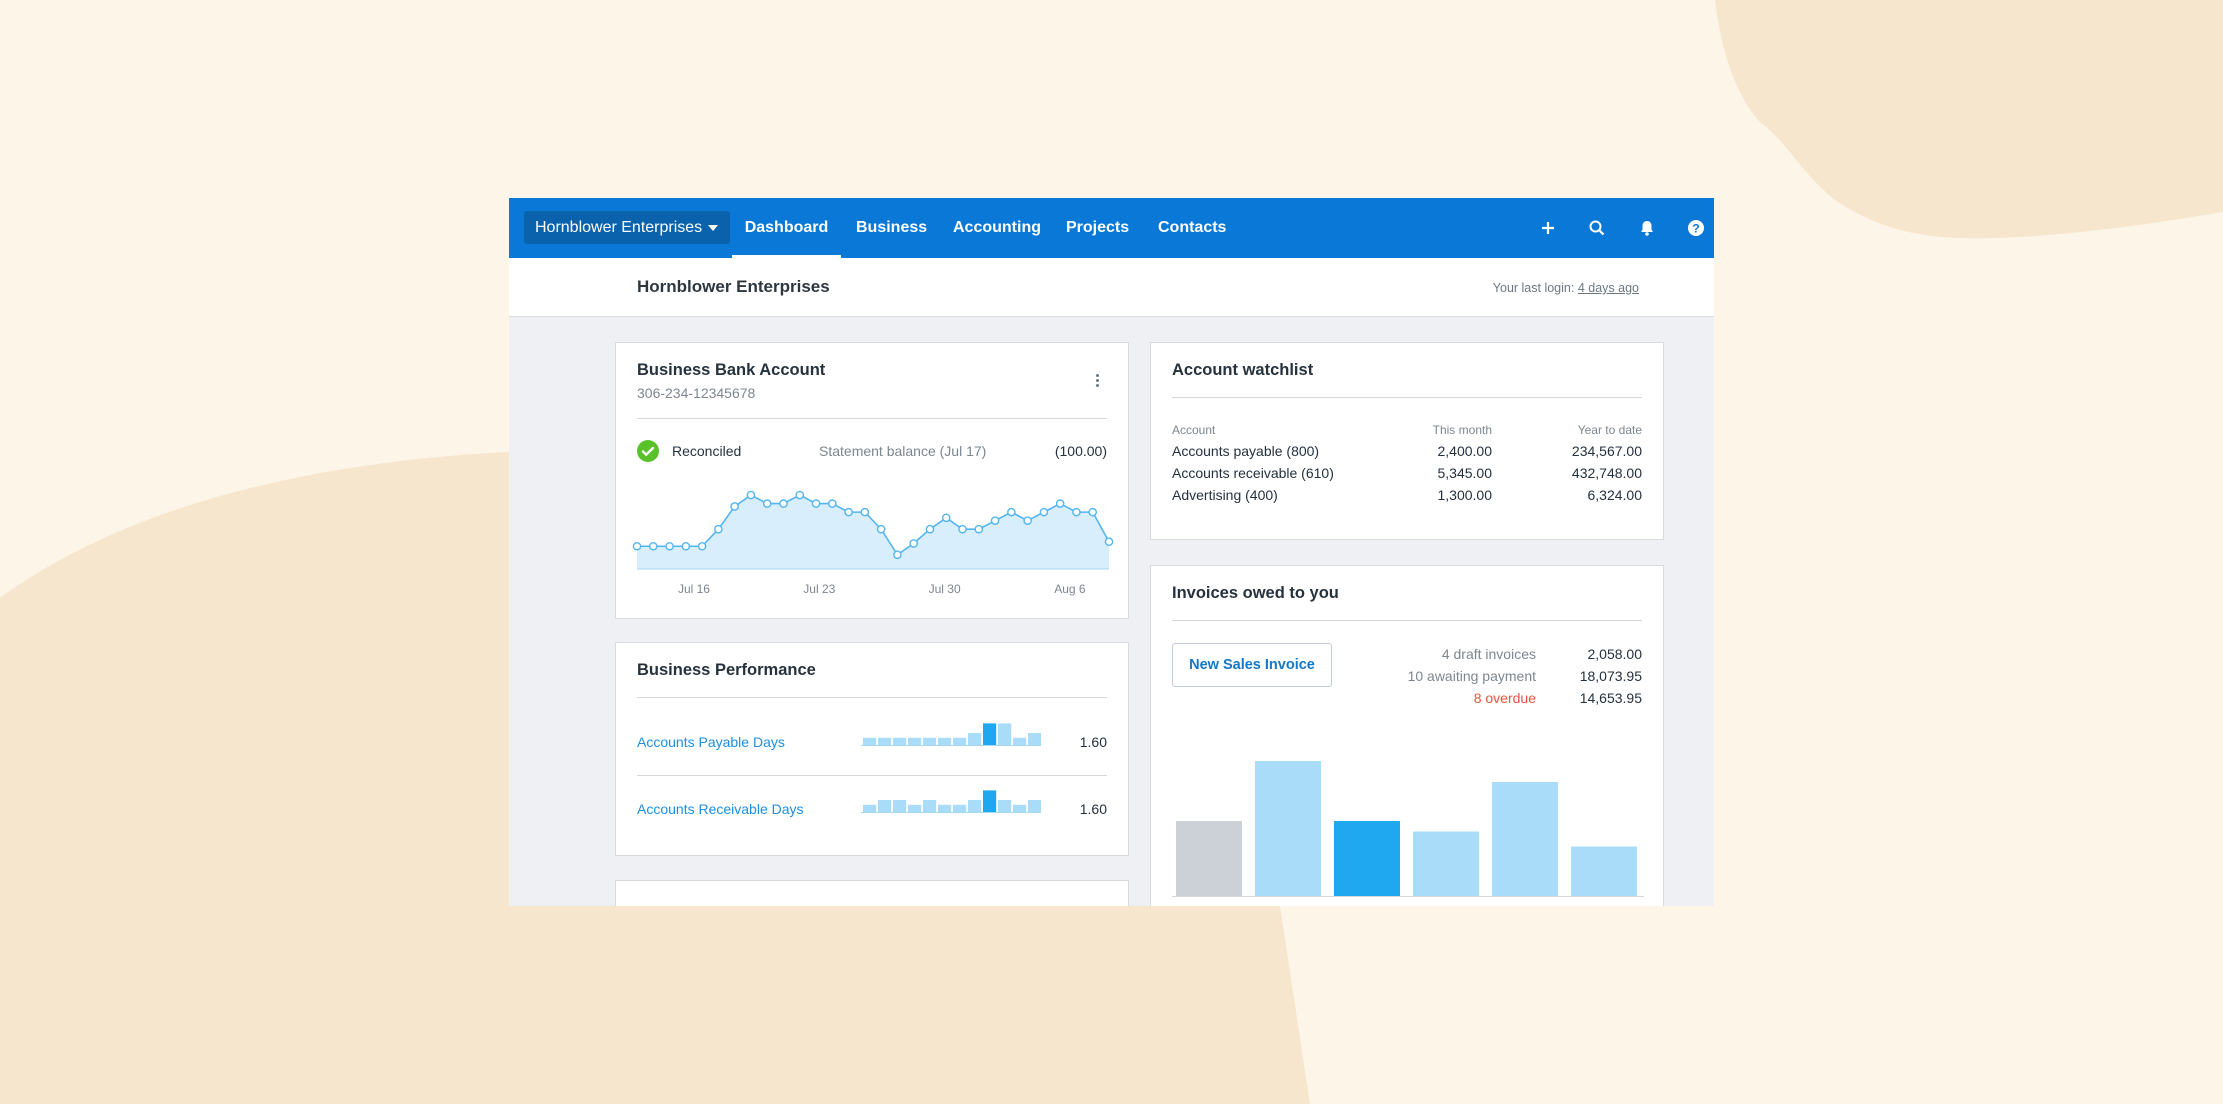  Describe the element at coordinates (997, 227) in the screenshot. I see `nav-accounting: Accounting` at that location.